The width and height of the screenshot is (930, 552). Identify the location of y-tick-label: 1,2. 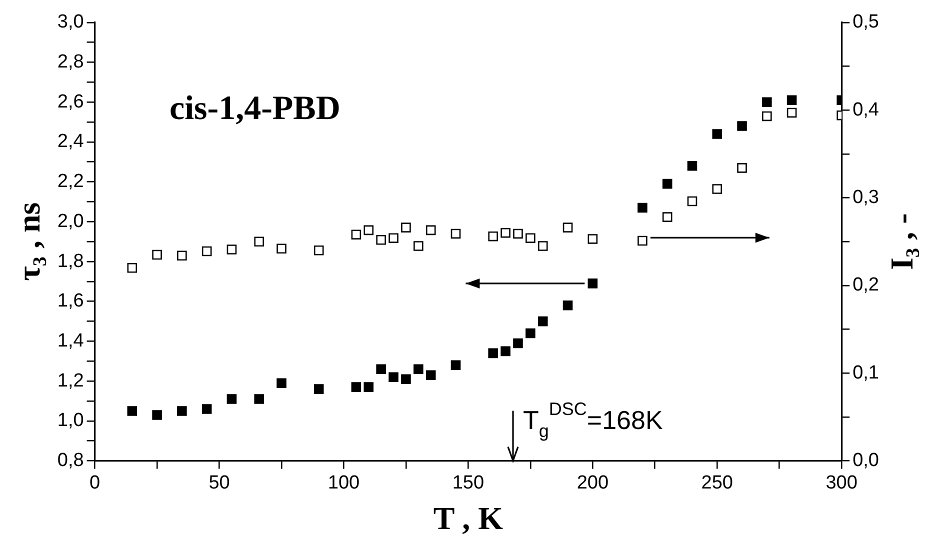
(70, 381).